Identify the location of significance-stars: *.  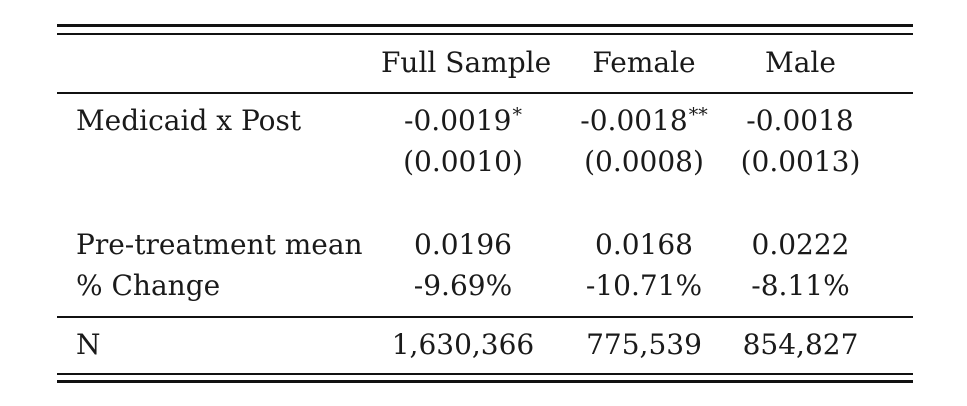
(517, 115).